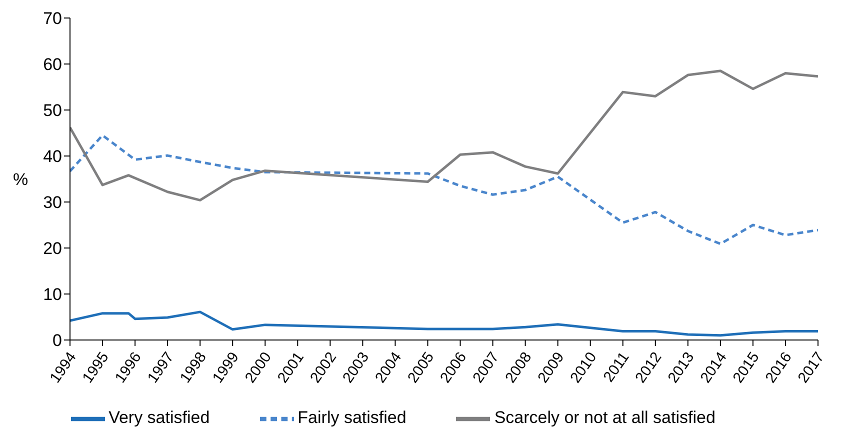 The image size is (848, 443). What do you see at coordinates (352, 418) in the screenshot?
I see `legend-label: Fairly satisfied` at bounding box center [352, 418].